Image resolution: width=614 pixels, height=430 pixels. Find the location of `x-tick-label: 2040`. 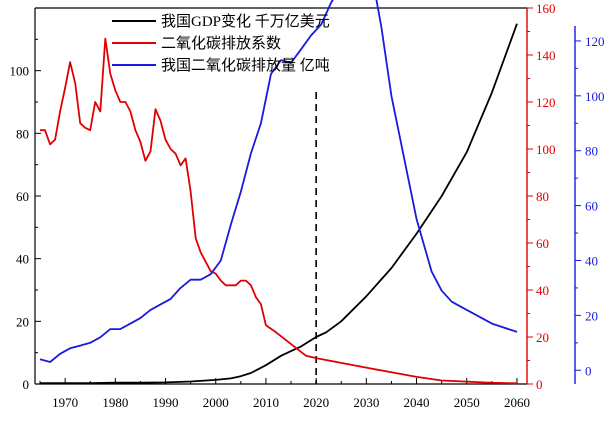

x-tick-label: 2040 is located at coordinates (417, 402).